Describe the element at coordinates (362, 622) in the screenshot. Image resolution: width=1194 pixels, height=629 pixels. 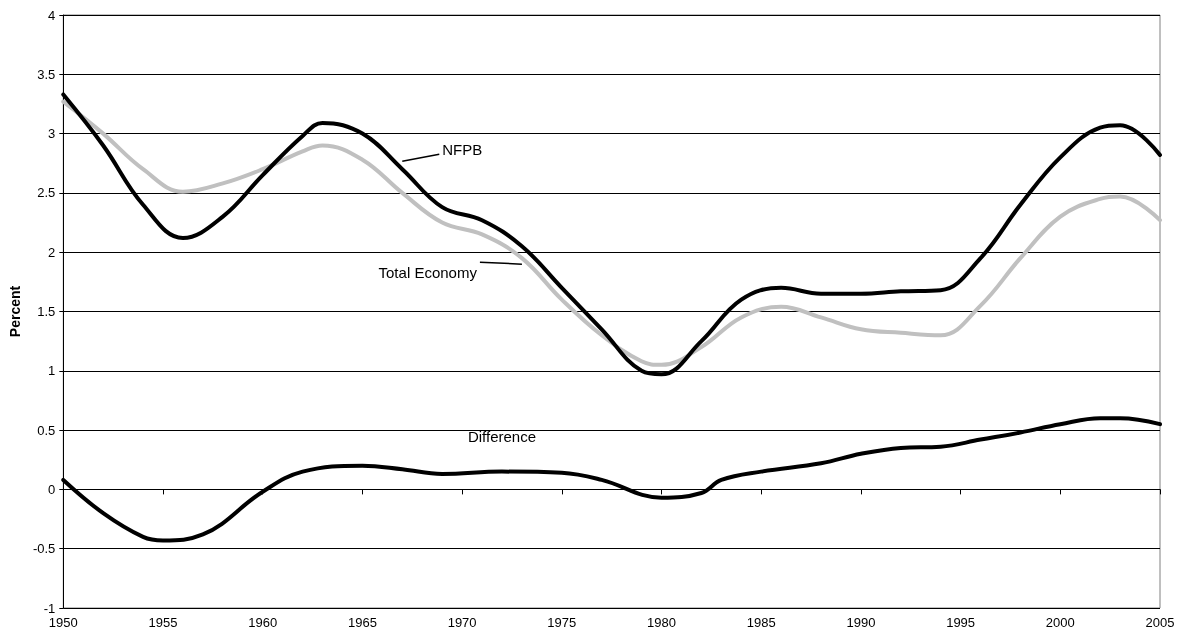
I see `x-tick-label: 1965` at that location.